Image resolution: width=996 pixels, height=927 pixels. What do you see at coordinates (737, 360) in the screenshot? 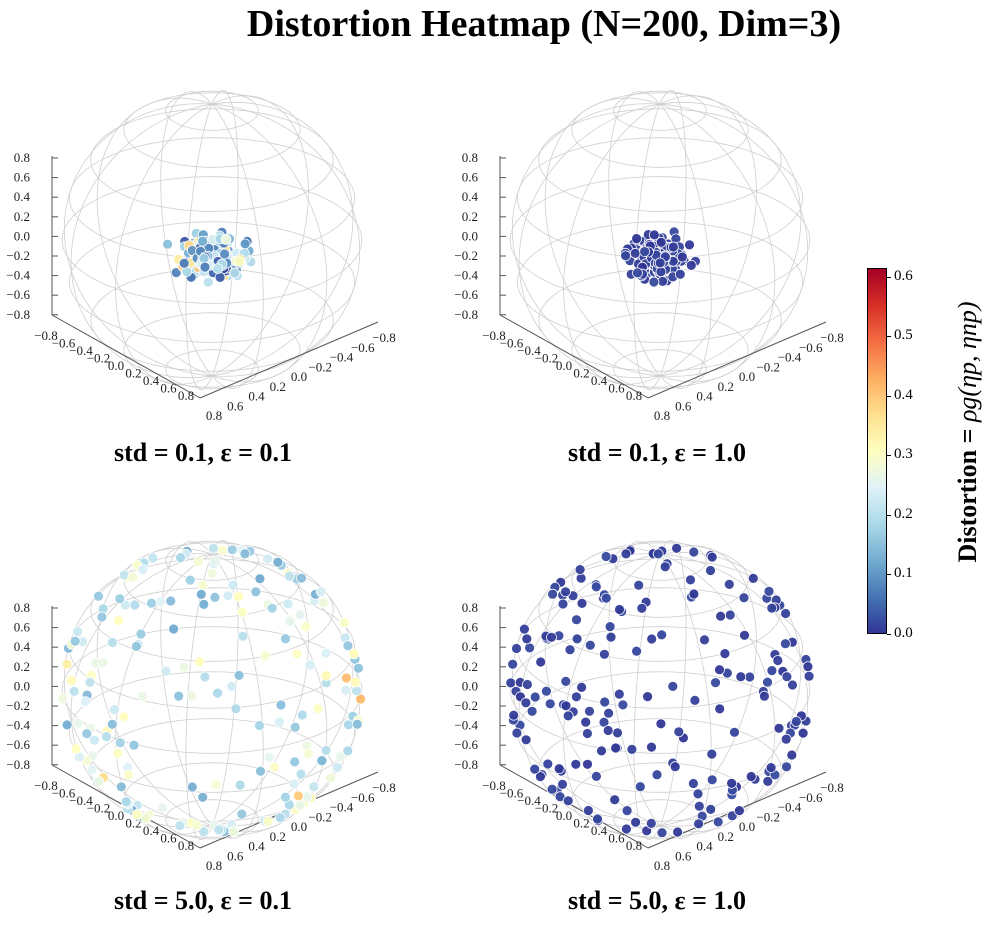
I see `y-axis-line` at bounding box center [737, 360].